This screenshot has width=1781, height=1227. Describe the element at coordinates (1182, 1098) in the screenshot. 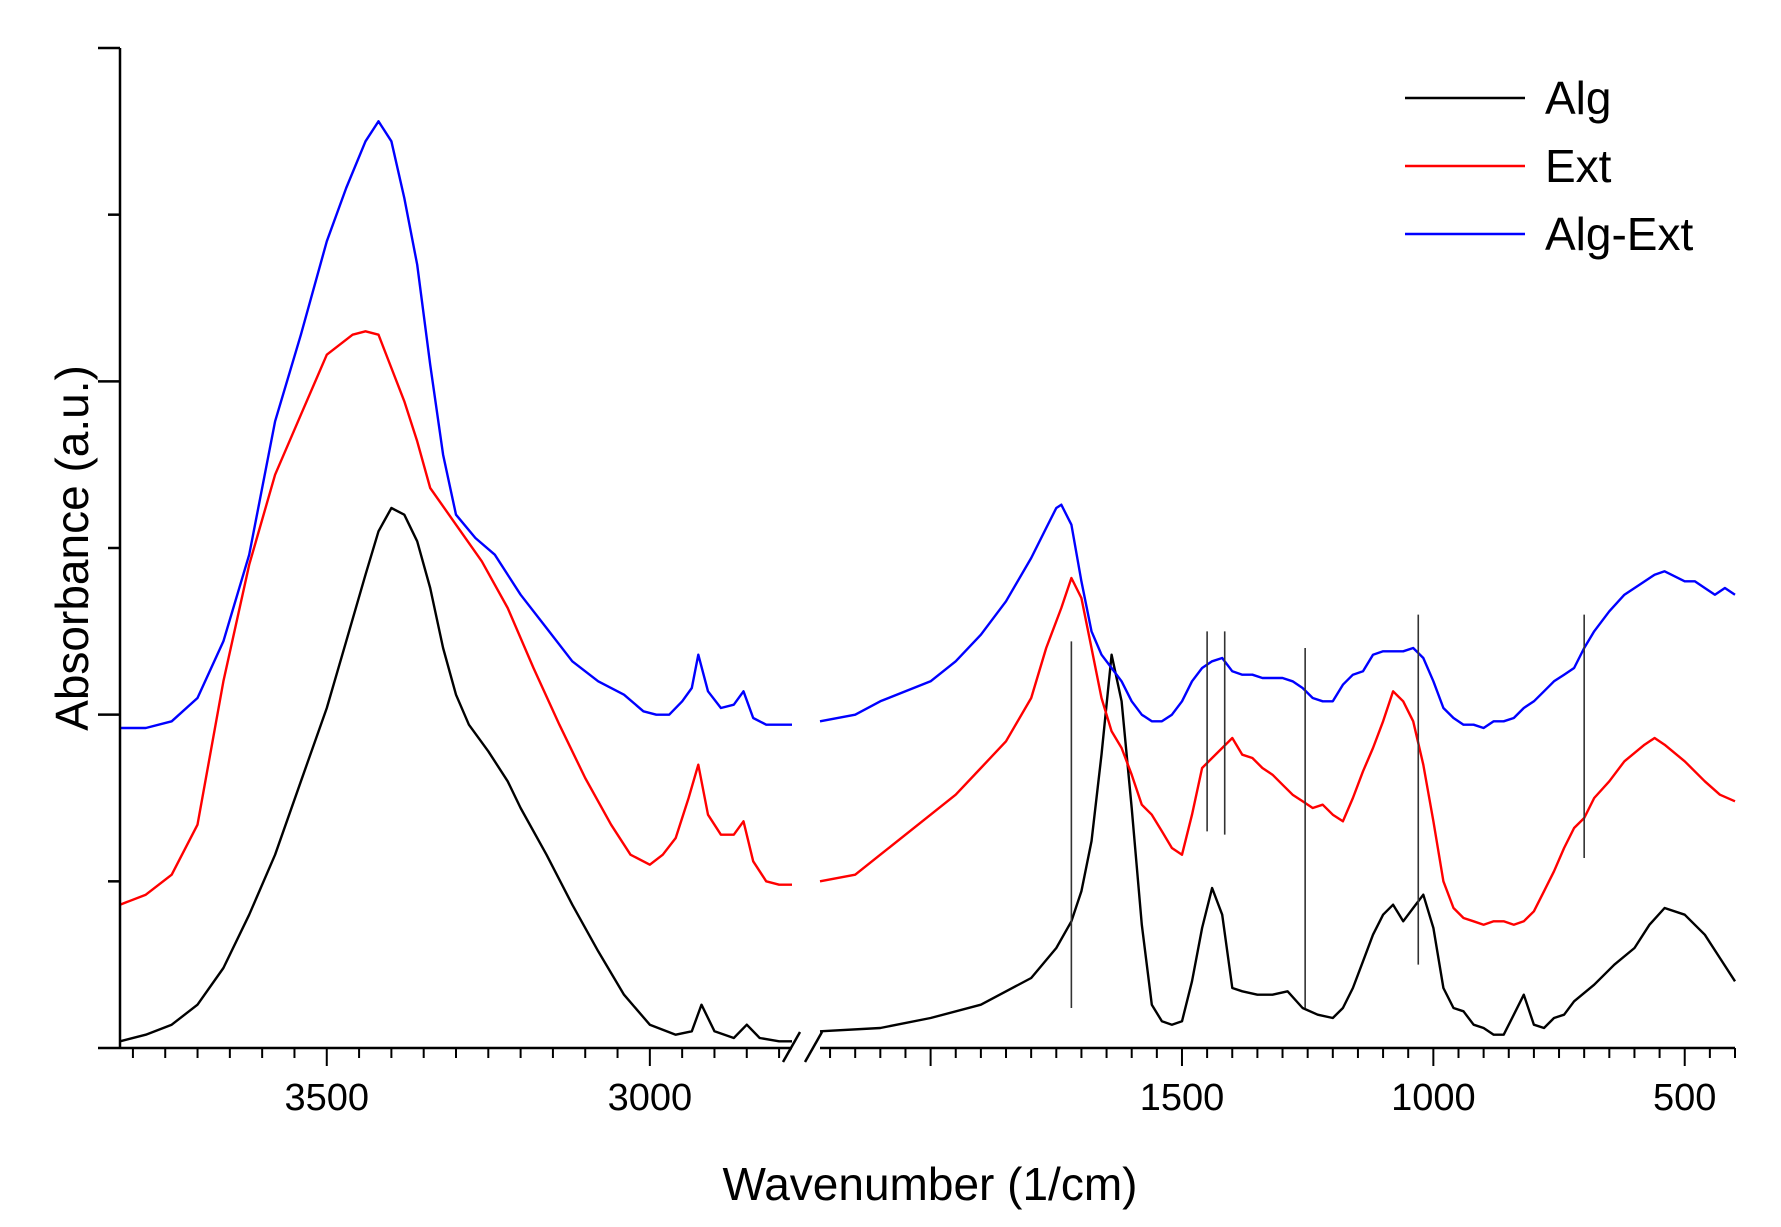

I see `x-tick-label: 1500` at that location.